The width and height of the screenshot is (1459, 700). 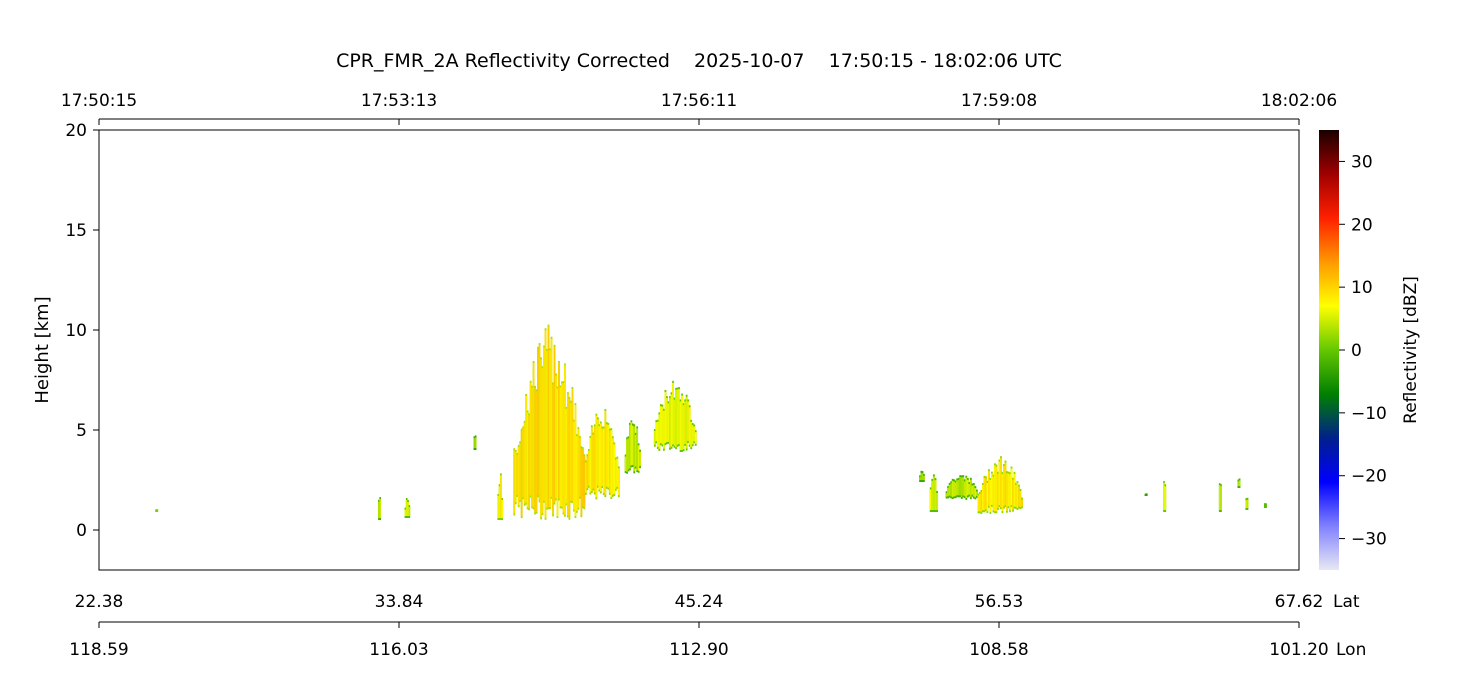 What do you see at coordinates (1369, 414) in the screenshot?
I see `colorbar-tick-label: −10` at bounding box center [1369, 414].